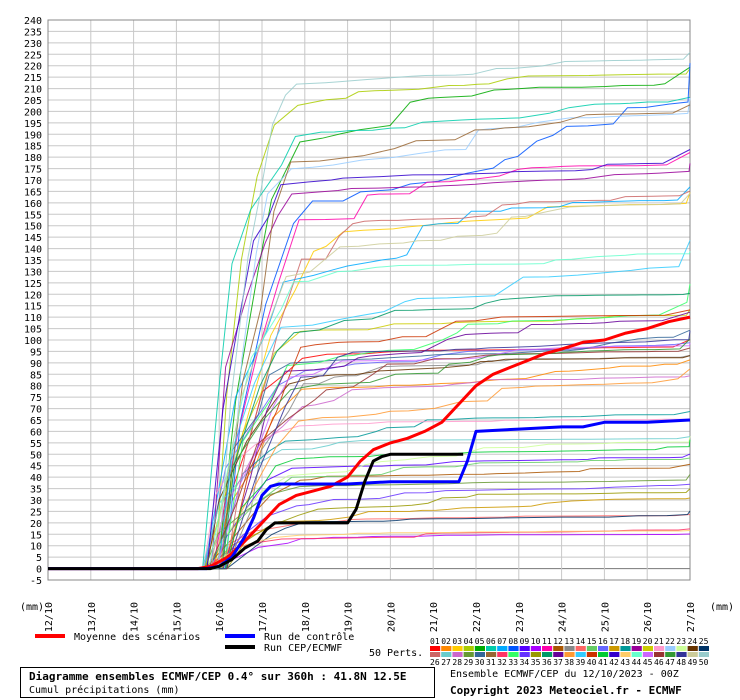 The image size is (740, 700). I want to click on pert-number: 41, so click(603, 662).